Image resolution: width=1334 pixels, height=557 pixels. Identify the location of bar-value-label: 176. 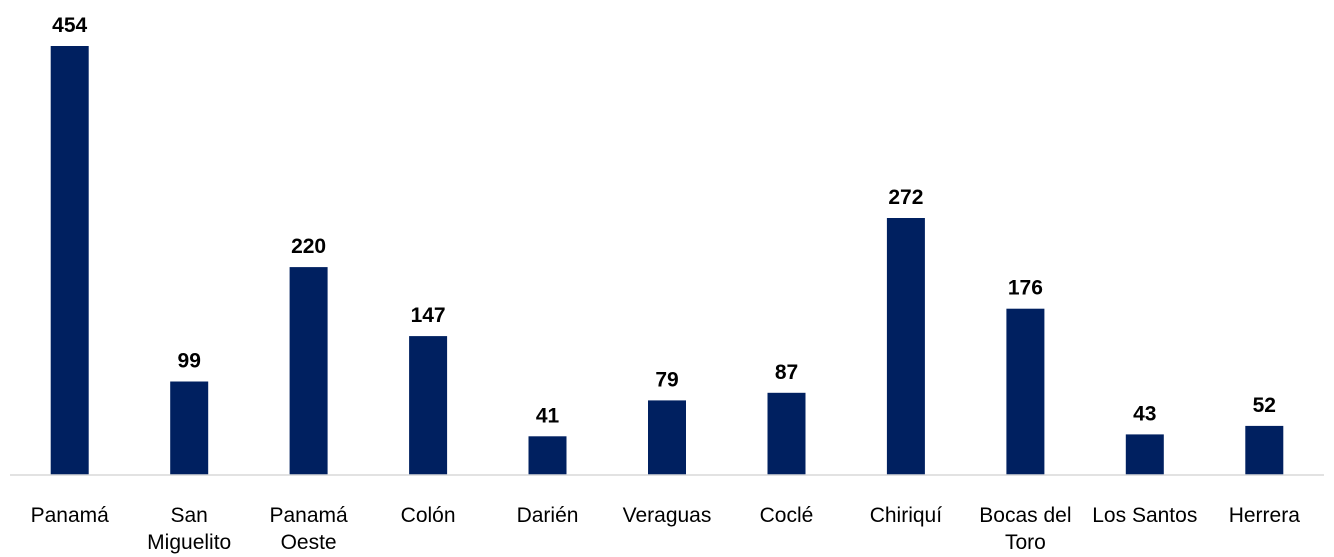
(1025, 288).